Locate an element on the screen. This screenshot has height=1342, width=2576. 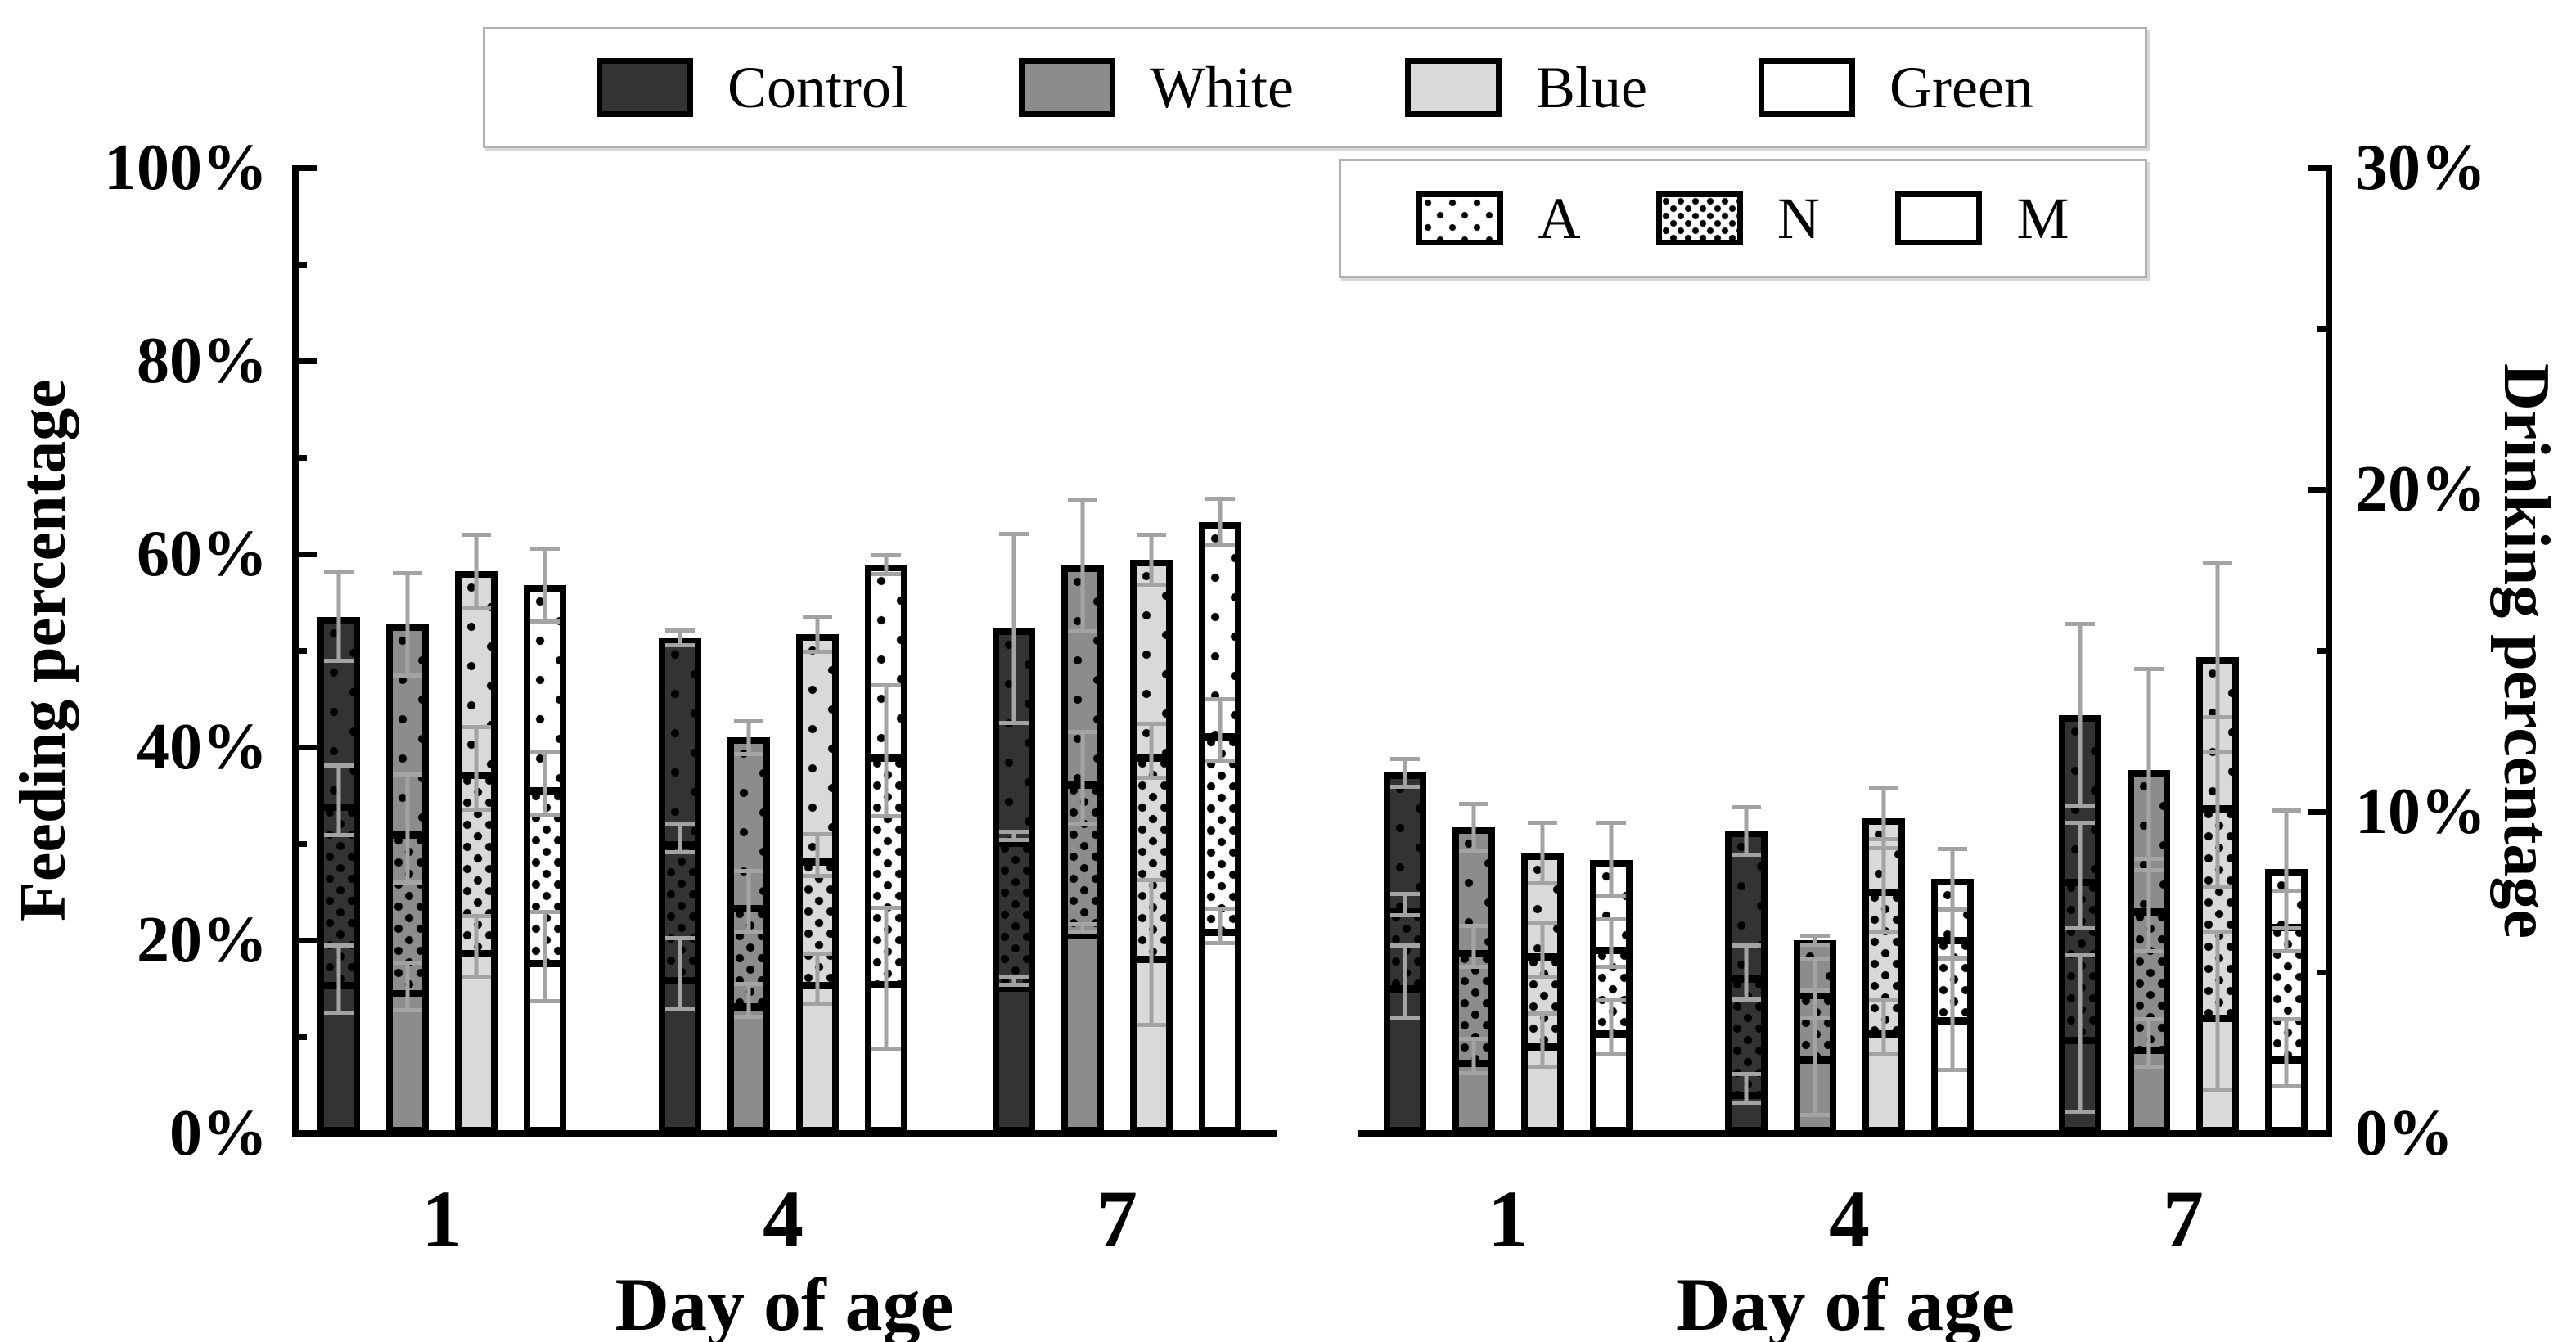
x-axis-title-left: Day of age is located at coordinates (784, 1302).